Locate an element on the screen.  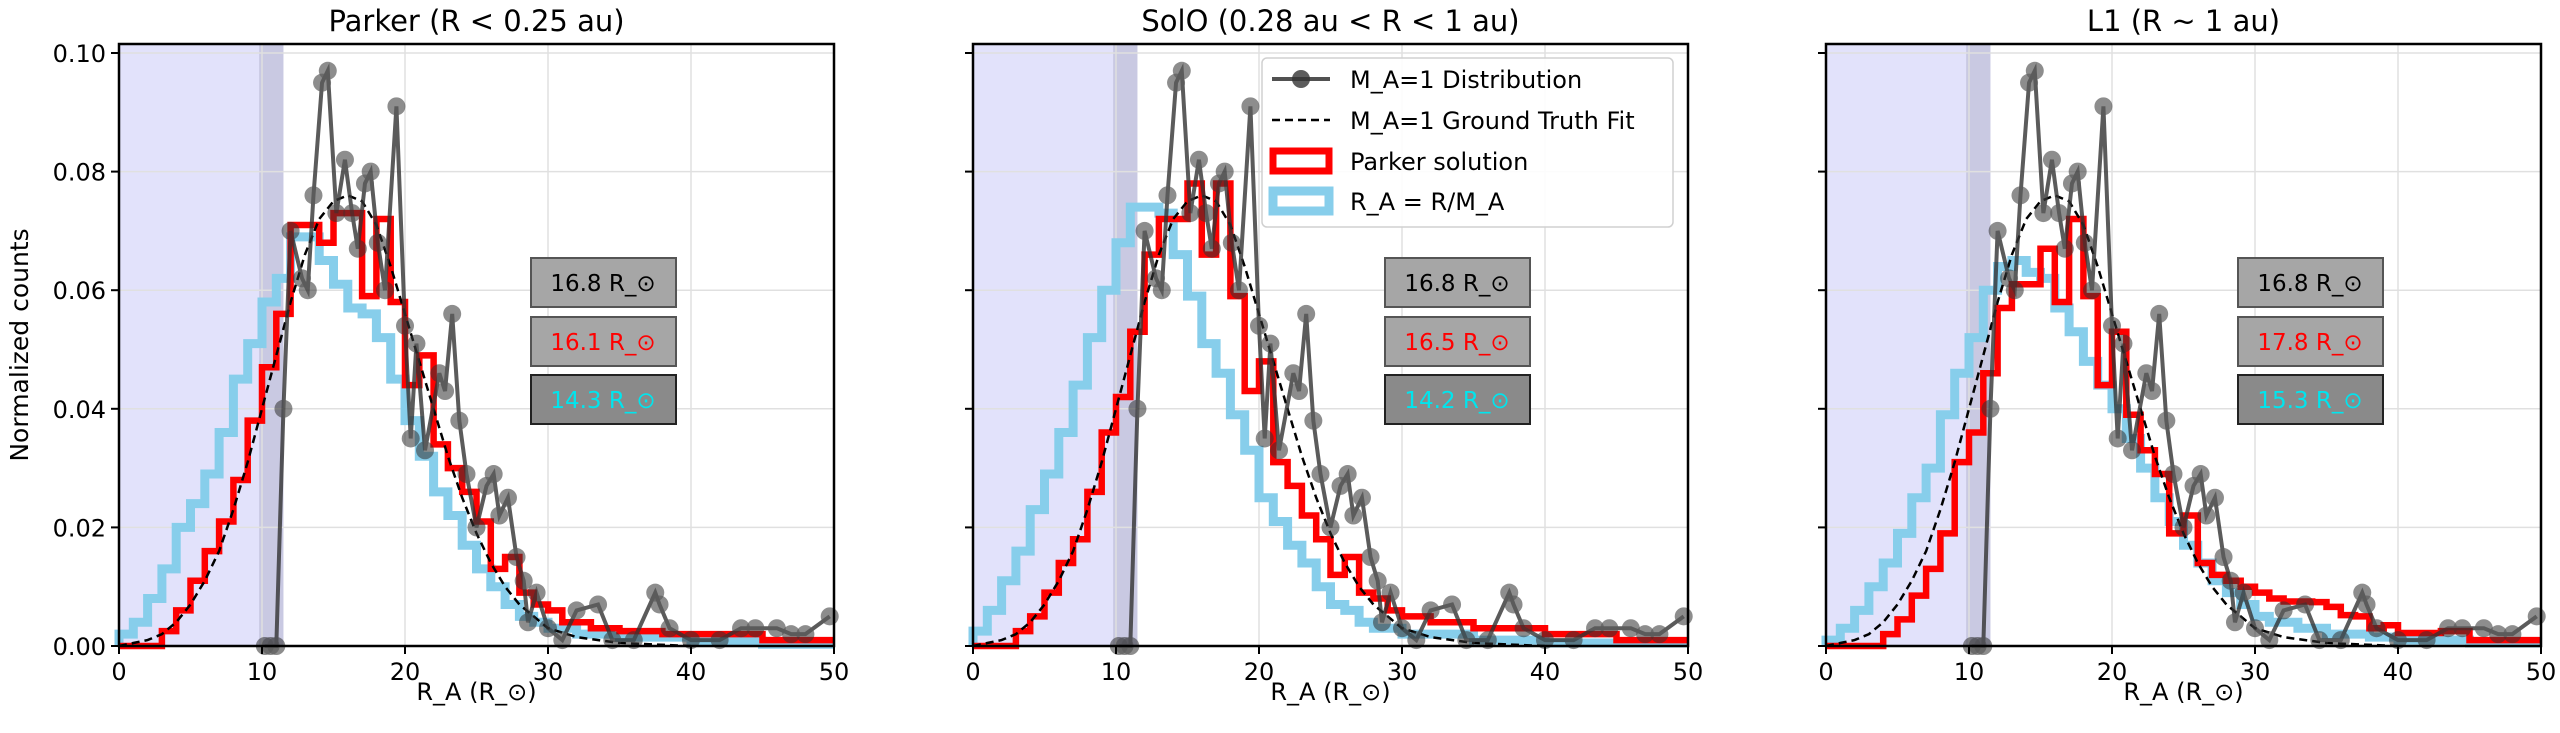
annotation-value: 14.3 R_⊙ is located at coordinates (602, 401).